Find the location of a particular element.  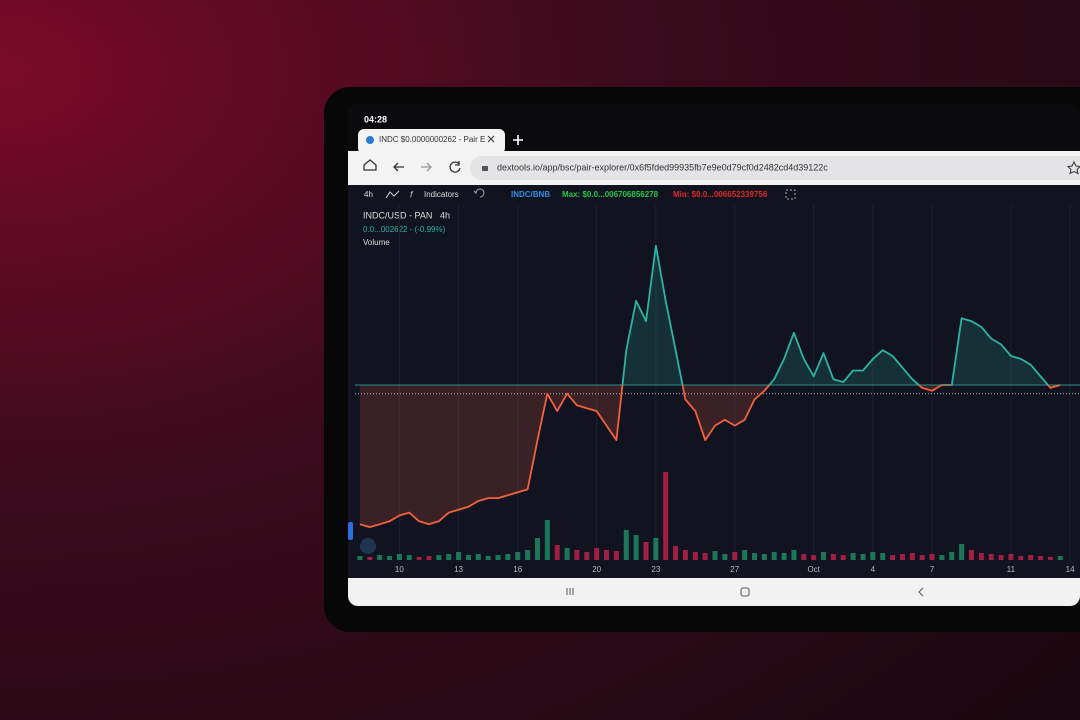

tab-title: INDC $0.0000000262 - Pair E is located at coordinates (432, 139).